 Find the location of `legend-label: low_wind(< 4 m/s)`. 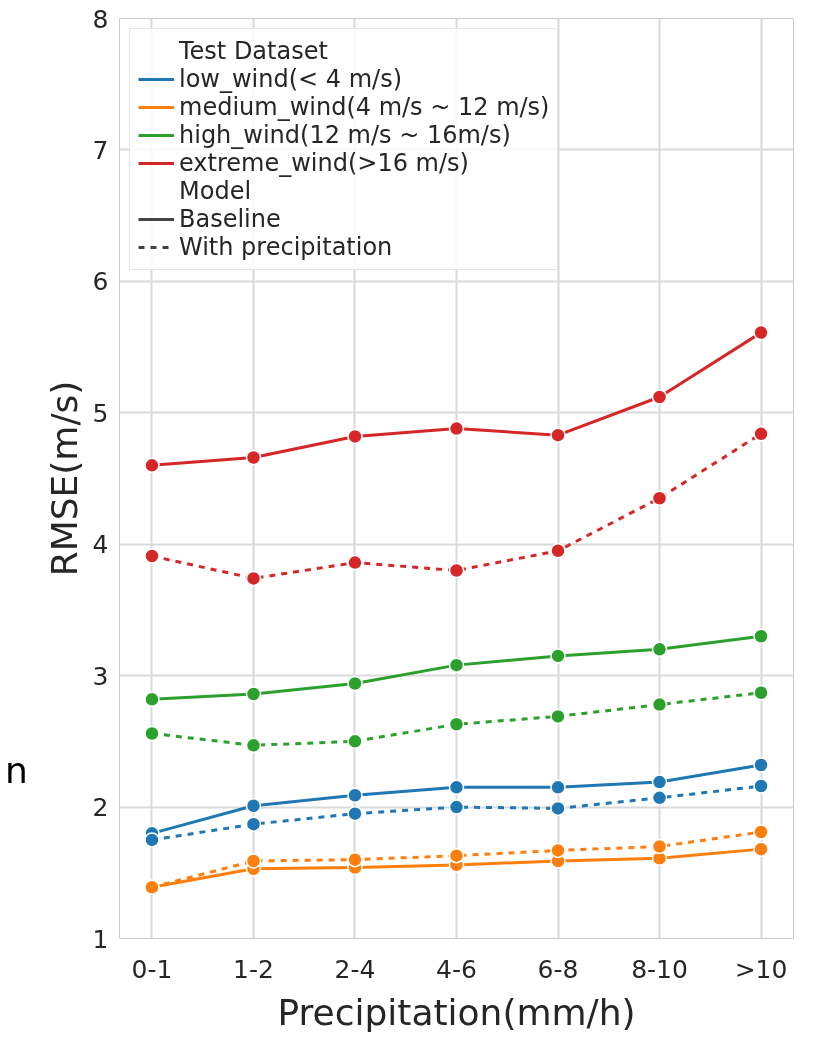

legend-label: low_wind(< 4 m/s) is located at coordinates (291, 79).